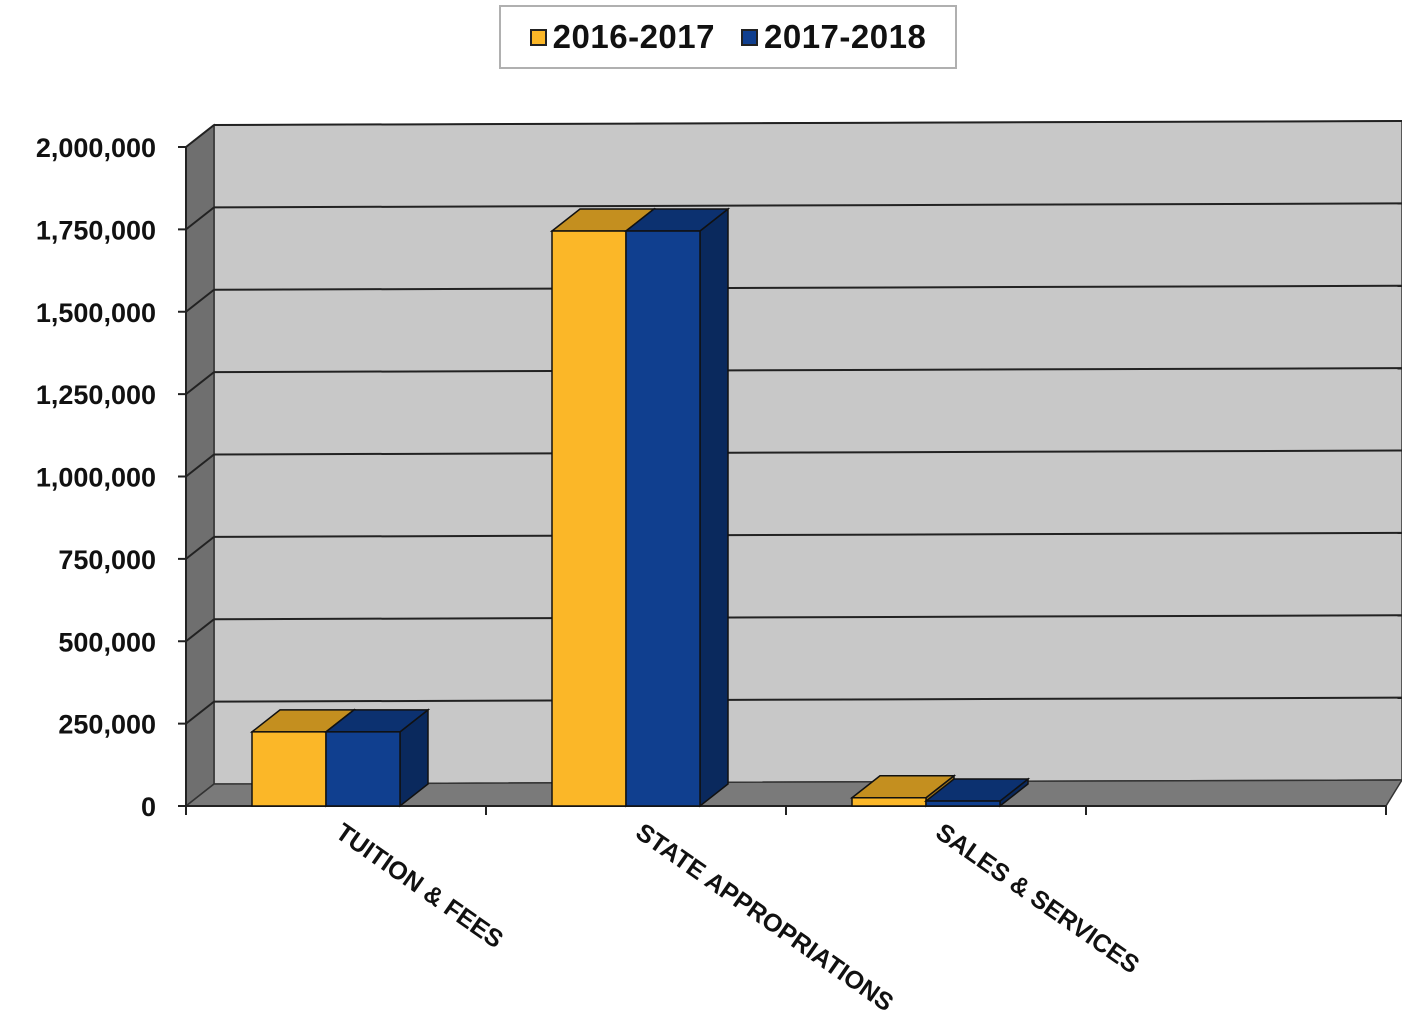  Describe the element at coordinates (96, 395) in the screenshot. I see `y-tick-label: 1,250,000` at that location.